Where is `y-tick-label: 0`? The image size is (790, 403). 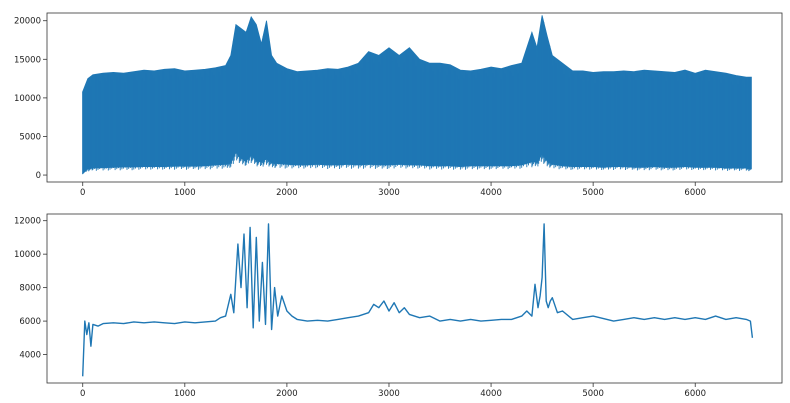
y-tick-label: 0 is located at coordinates (38, 176).